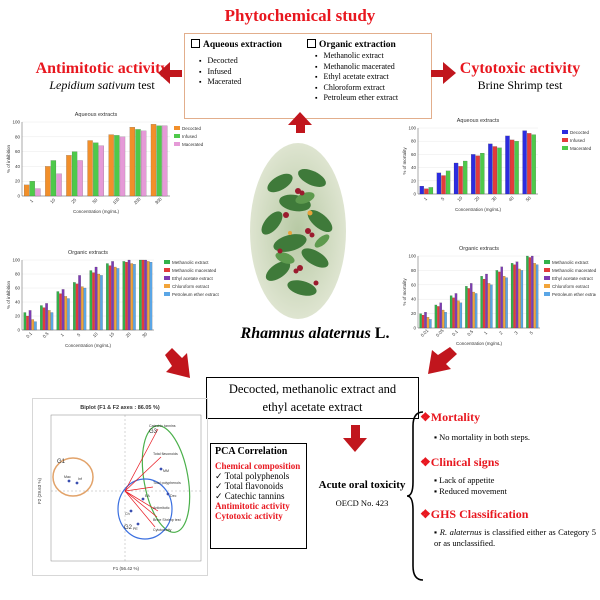 The height and width of the screenshot is (600, 600). I want to click on aqueous-item: Macerated, so click(249, 82).